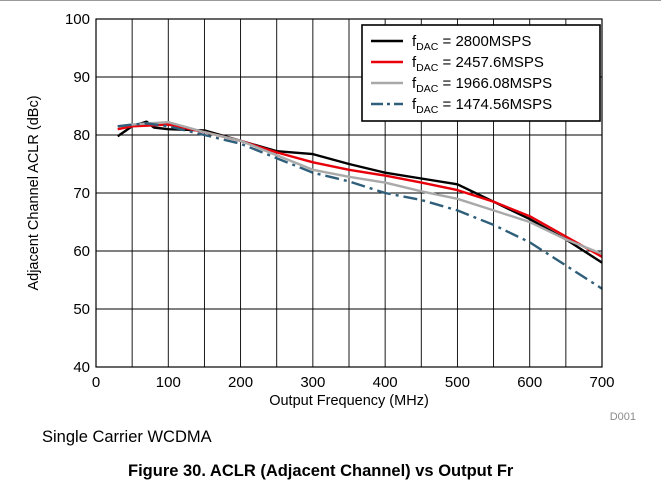 Image resolution: width=661 pixels, height=481 pixels. I want to click on x-tick-label: 100, so click(168, 382).